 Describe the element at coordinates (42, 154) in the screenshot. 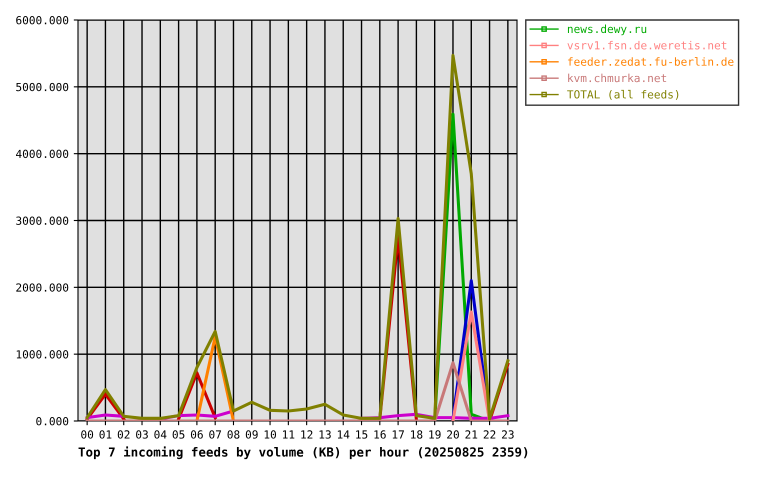

I see `y-tick-label: 4000.000` at that location.